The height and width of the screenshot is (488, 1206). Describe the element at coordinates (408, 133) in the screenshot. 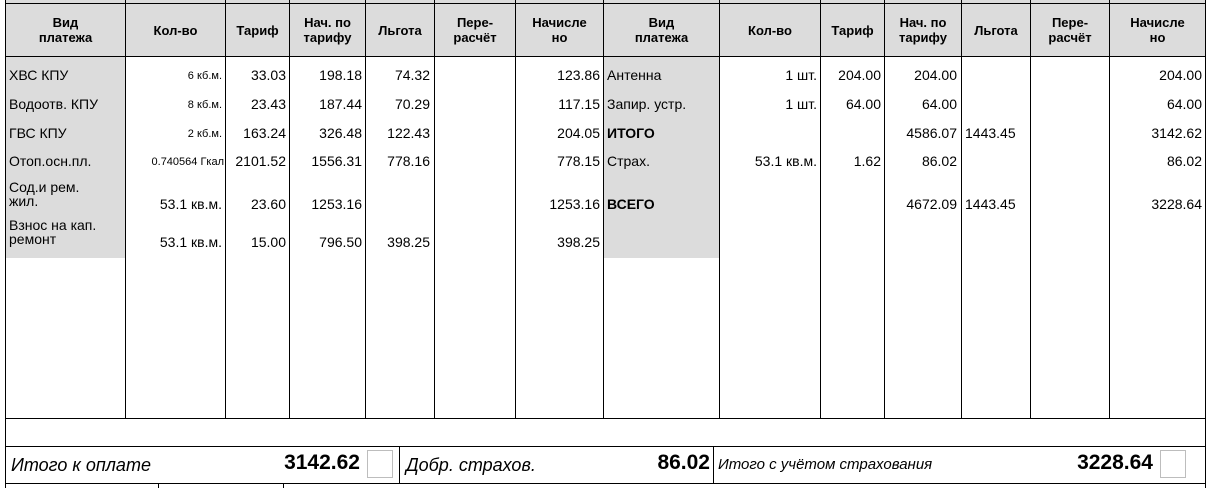

I see `left-row-benefit: 122.43` at that location.